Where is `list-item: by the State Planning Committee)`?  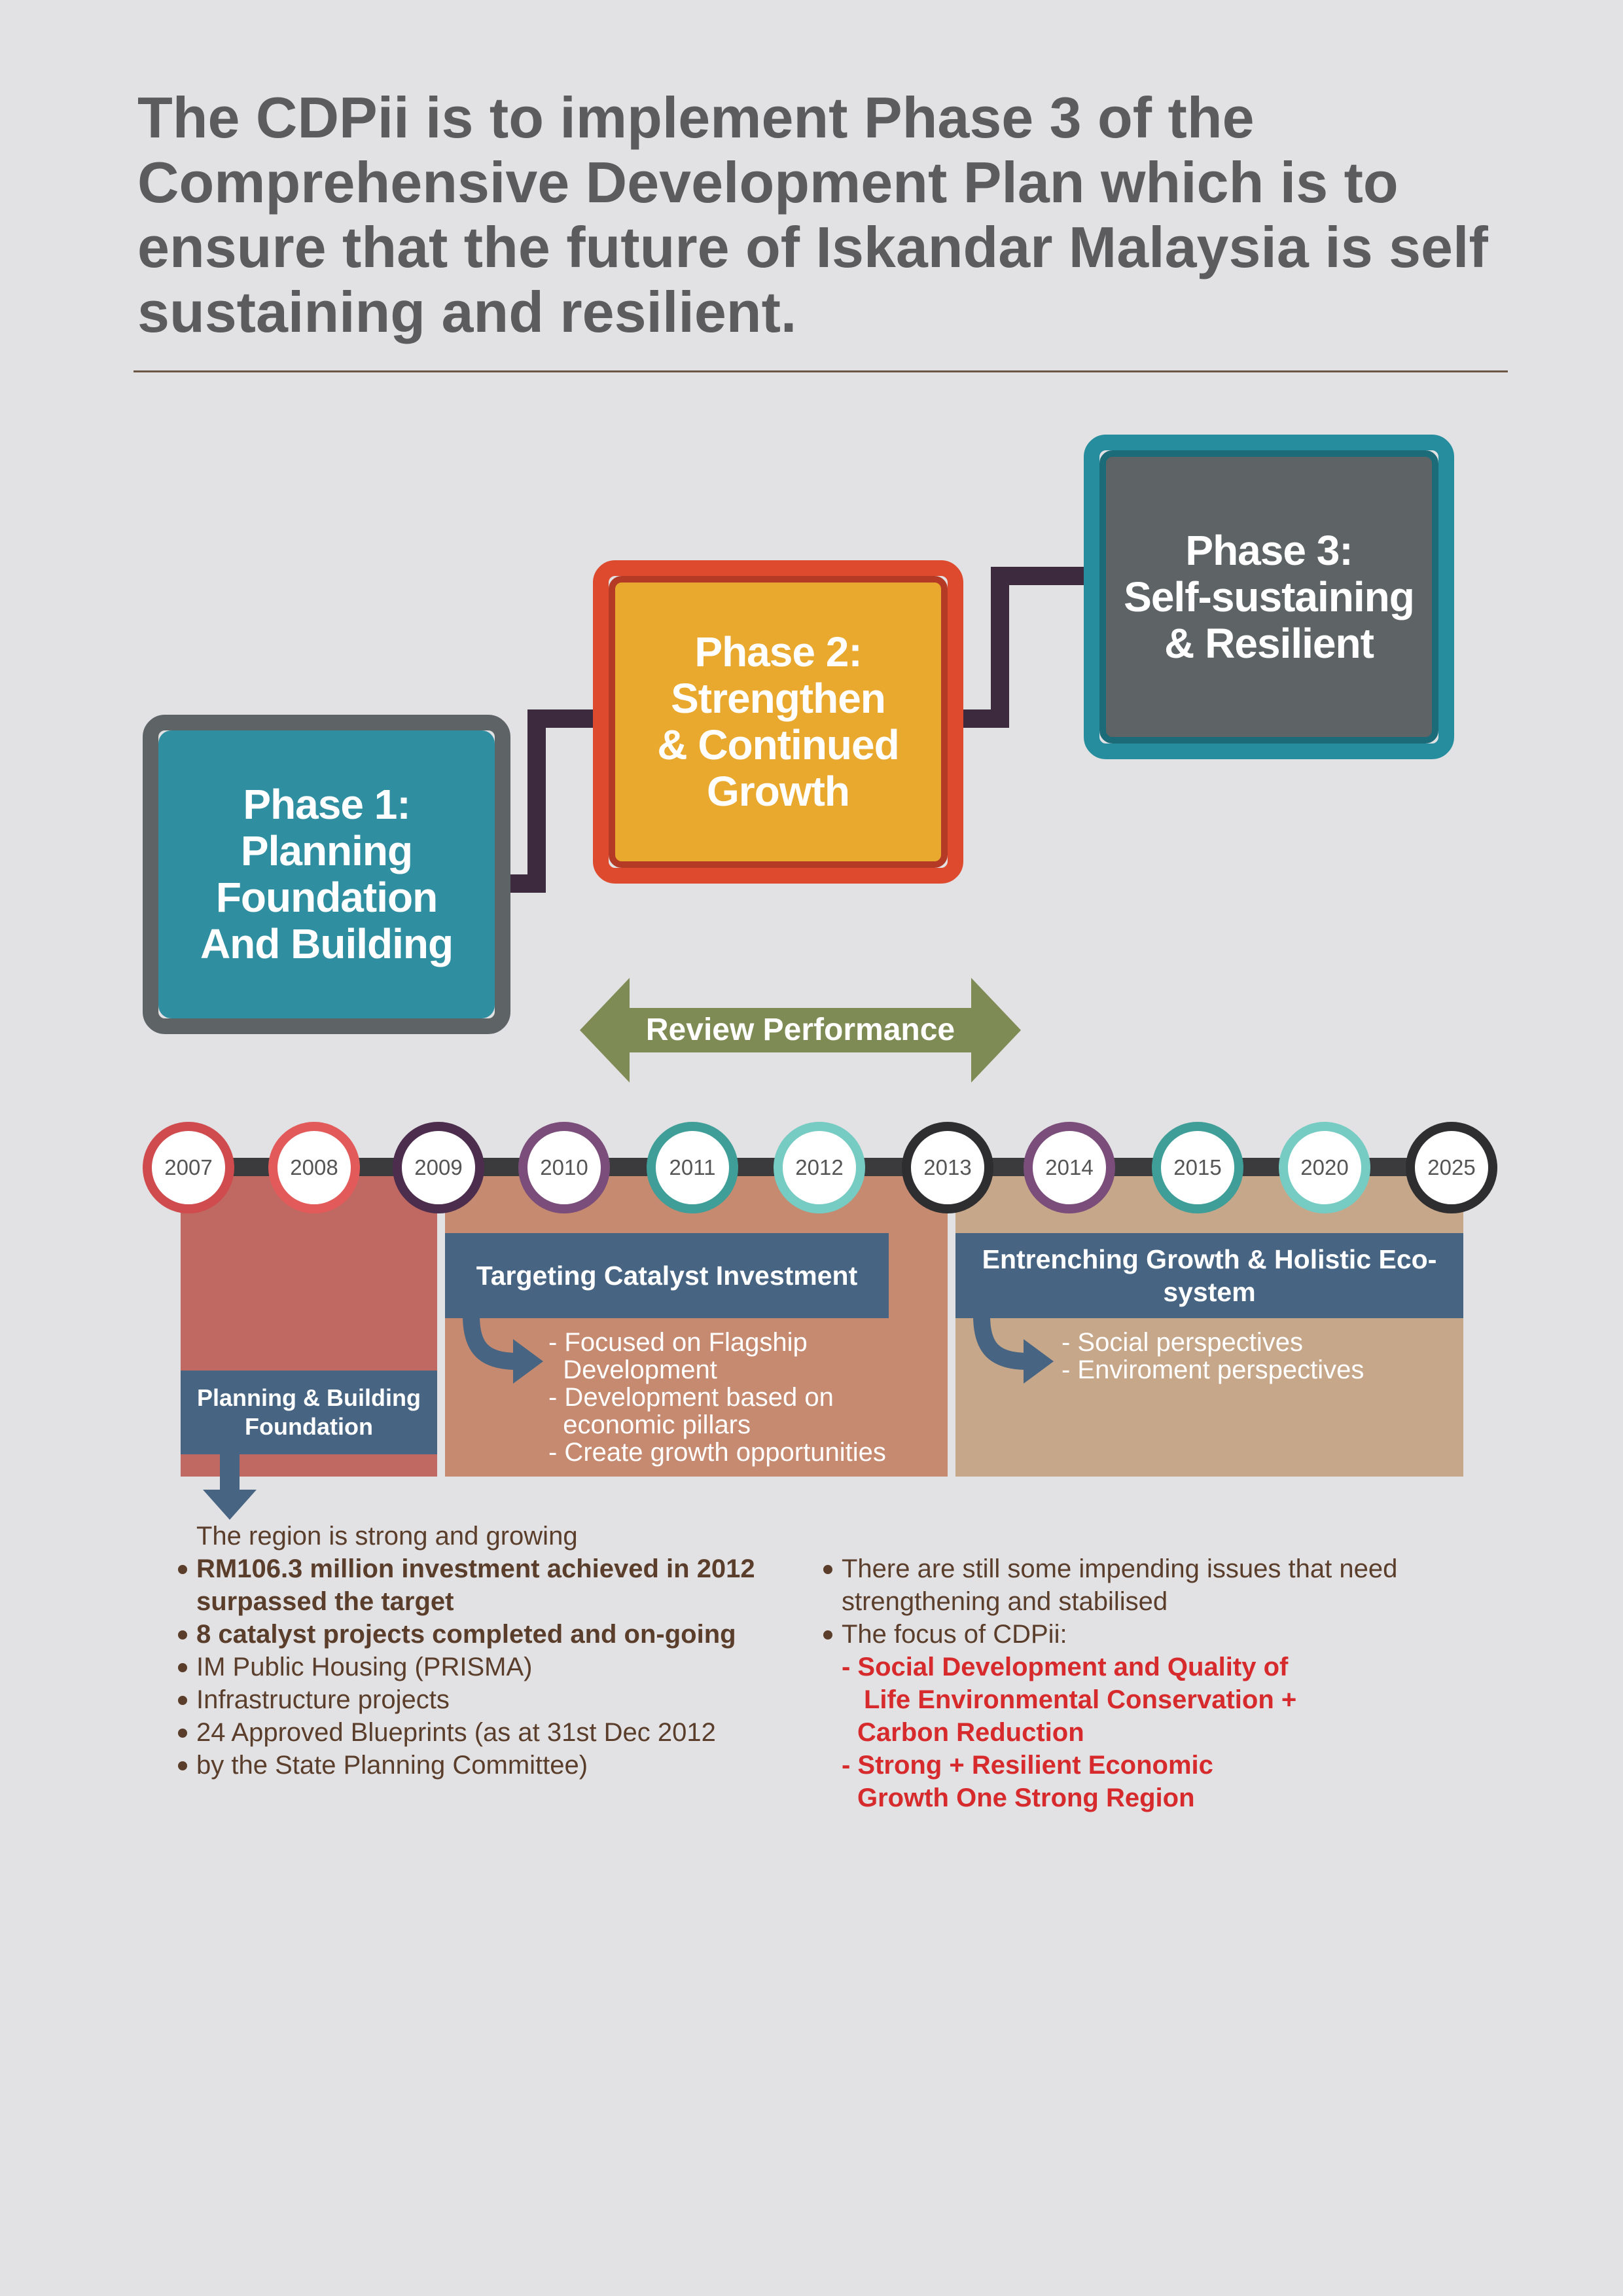 list-item: by the State Planning Committee) is located at coordinates (505, 1765).